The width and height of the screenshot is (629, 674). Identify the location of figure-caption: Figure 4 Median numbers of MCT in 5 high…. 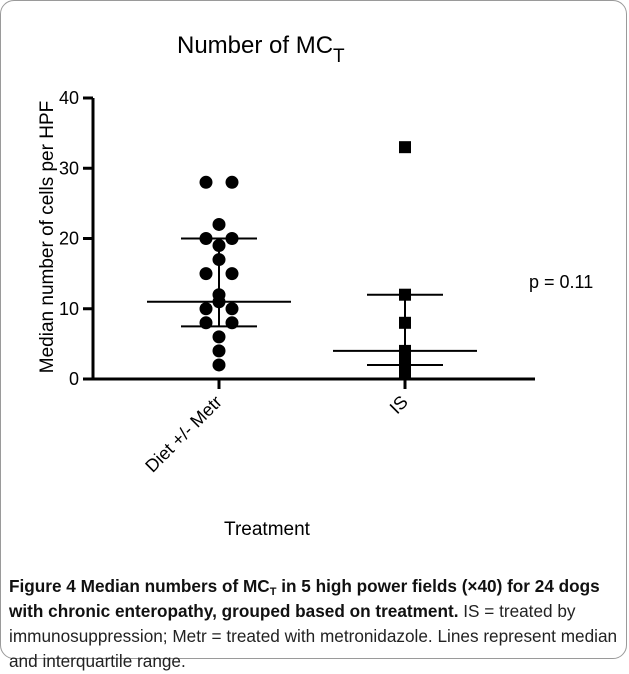
(315, 624).